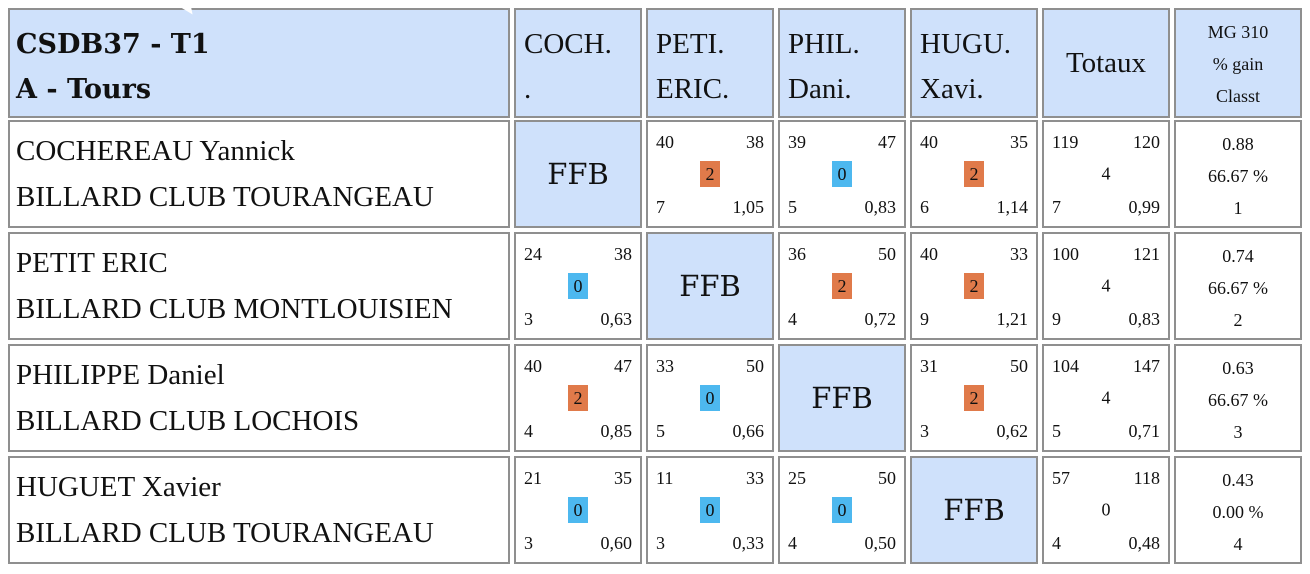 The image size is (1310, 574). What do you see at coordinates (824, 44) in the screenshot?
I see `column-header-line-1: PHIL.` at bounding box center [824, 44].